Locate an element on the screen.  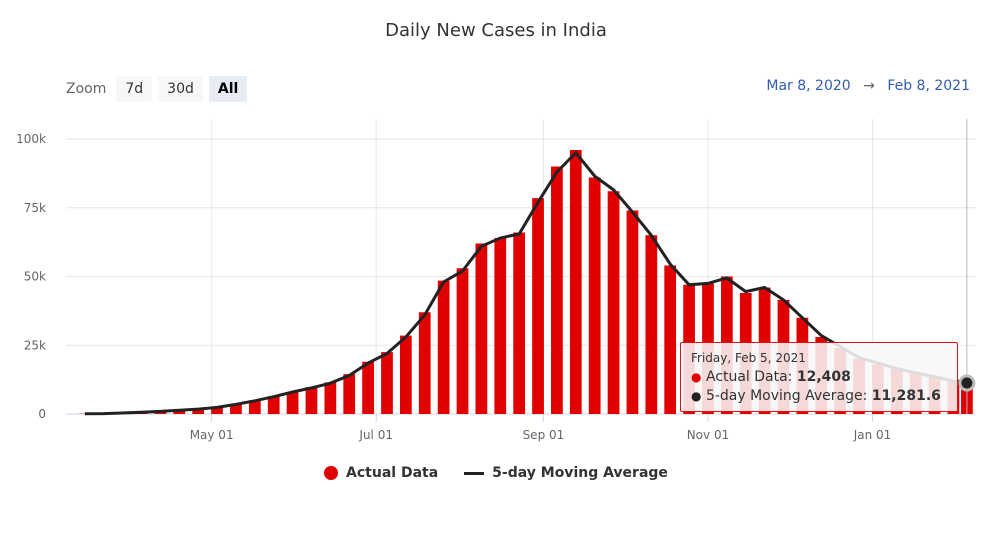
legend-ma-label: 5-day Moving Average is located at coordinates (580, 473).